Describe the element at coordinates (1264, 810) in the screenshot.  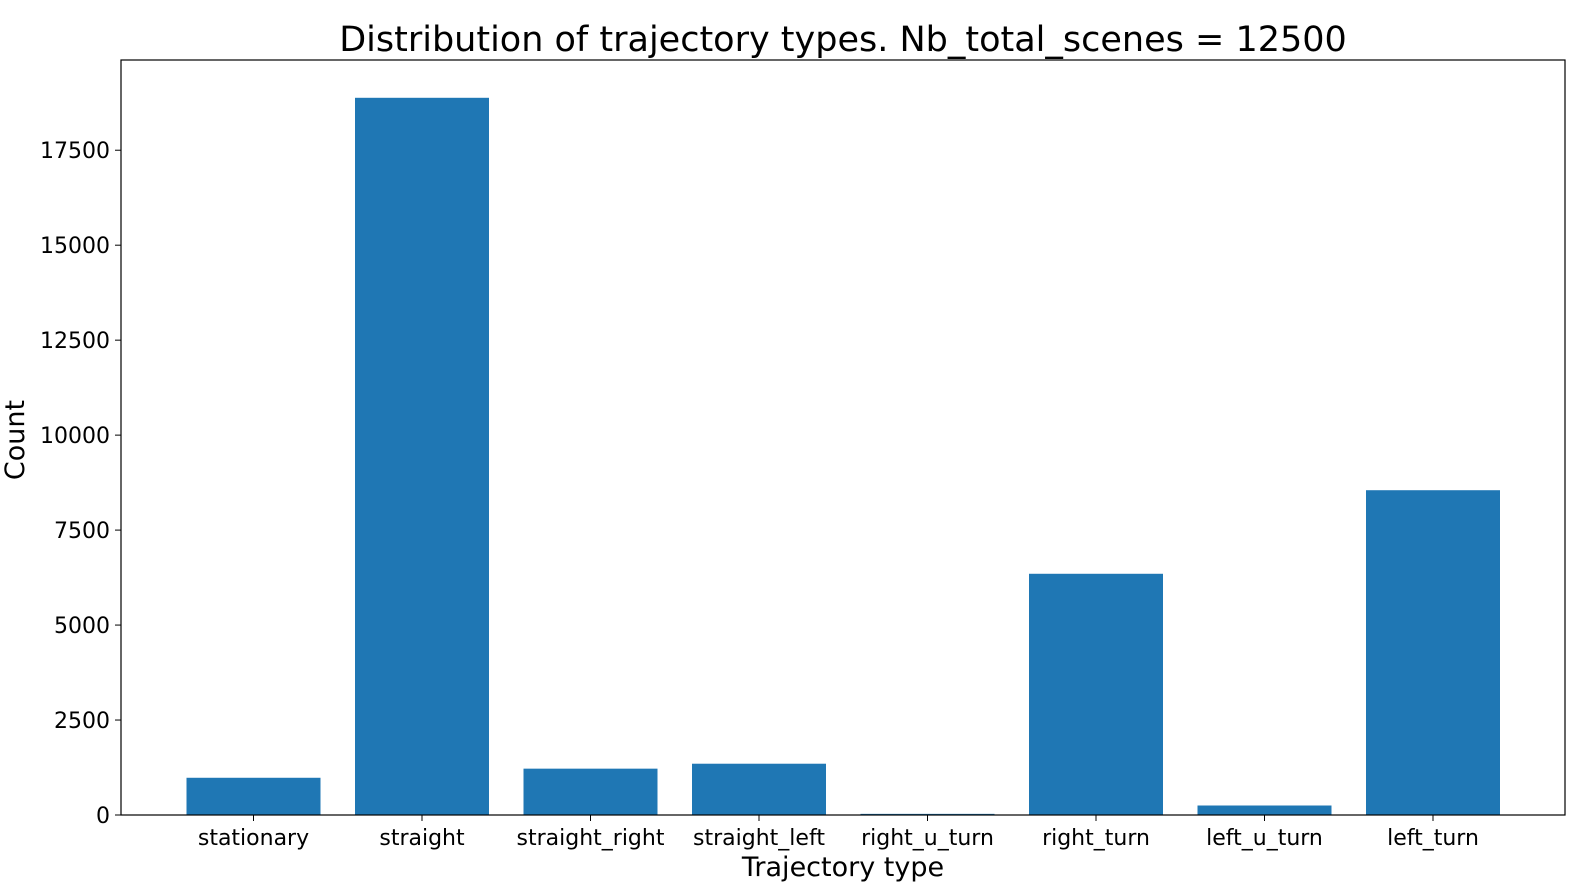
I see `bar-left-u-turn` at that location.